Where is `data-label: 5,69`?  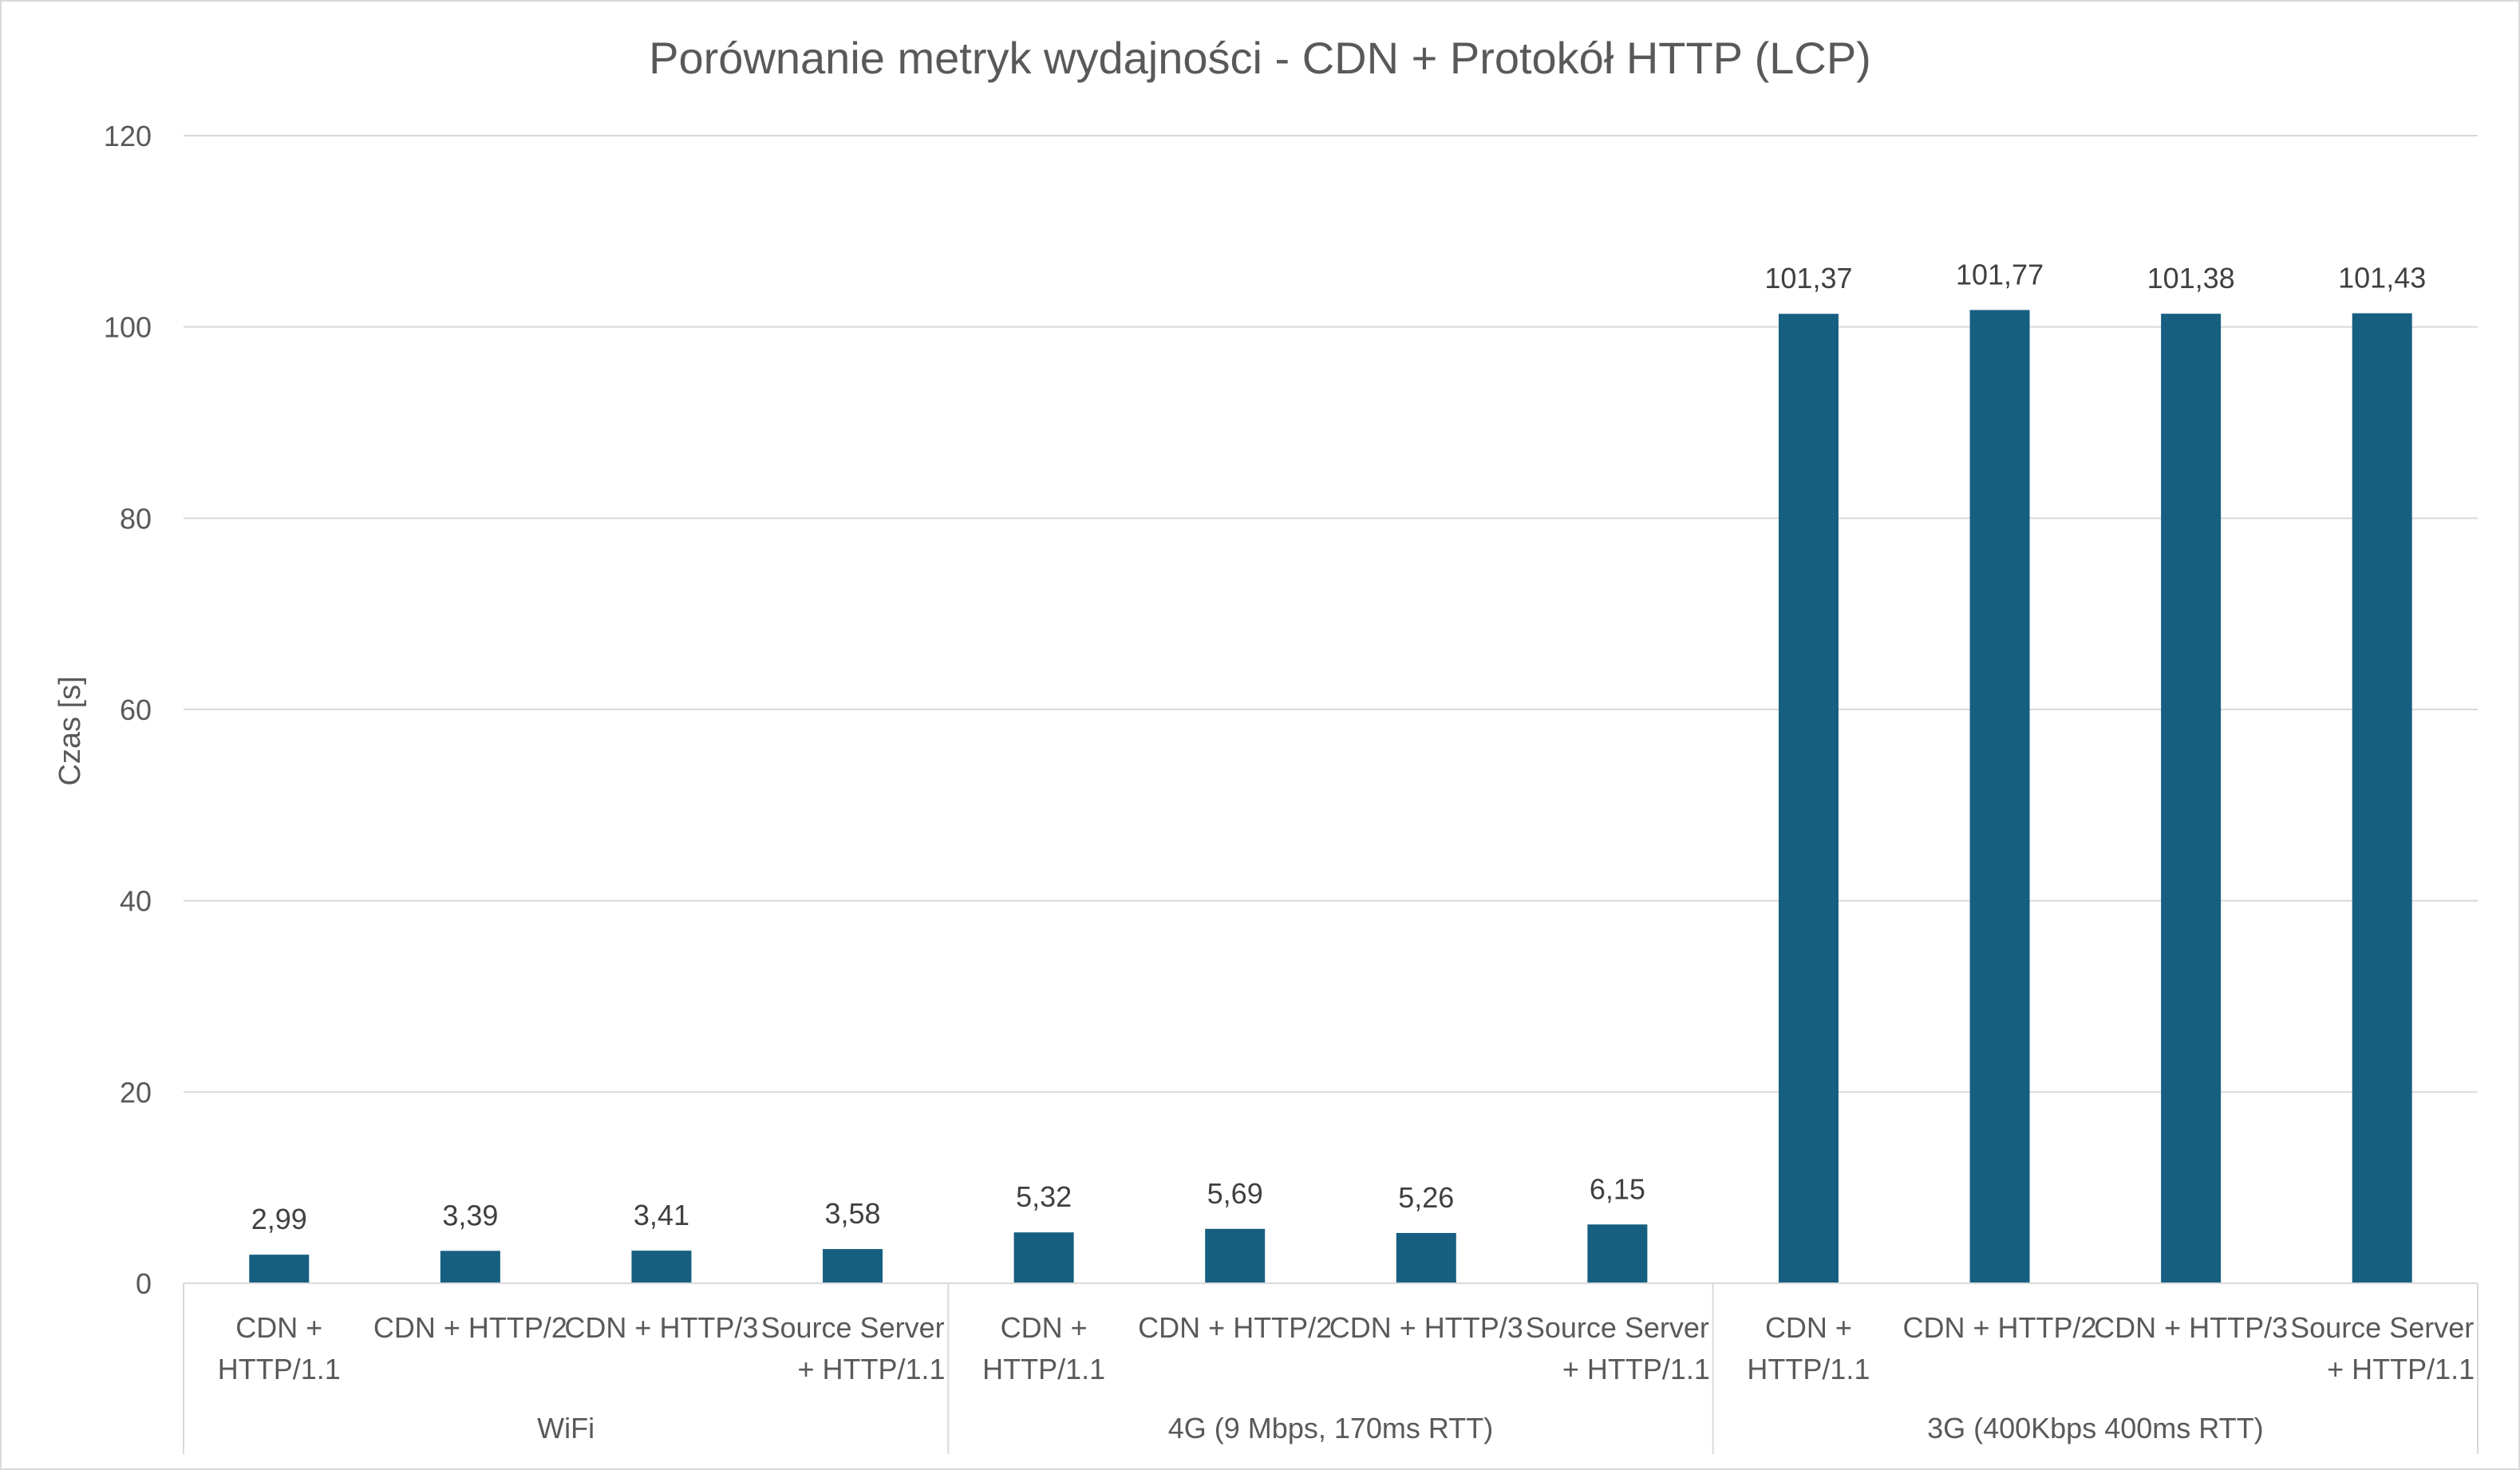
data-label: 5,69 is located at coordinates (1235, 1193).